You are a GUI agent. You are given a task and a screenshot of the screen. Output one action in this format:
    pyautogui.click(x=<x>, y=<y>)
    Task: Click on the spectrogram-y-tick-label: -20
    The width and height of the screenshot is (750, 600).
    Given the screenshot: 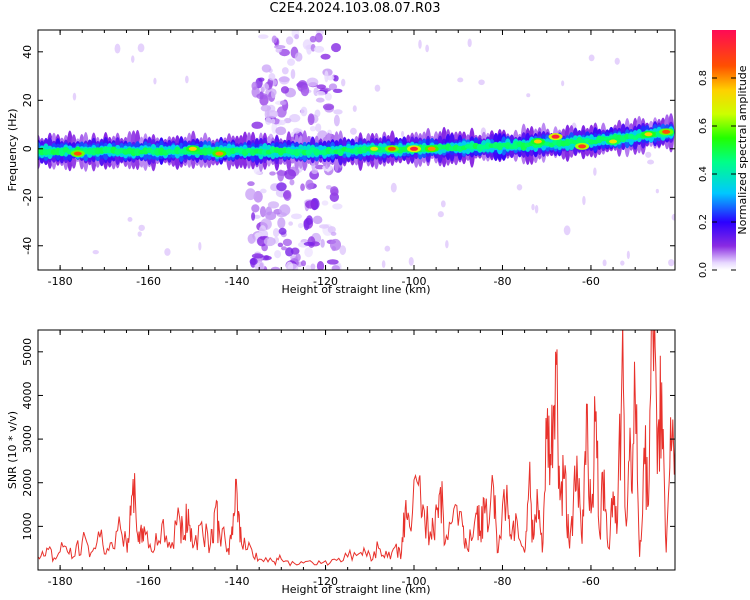 What is the action you would take?
    pyautogui.click(x=27, y=197)
    